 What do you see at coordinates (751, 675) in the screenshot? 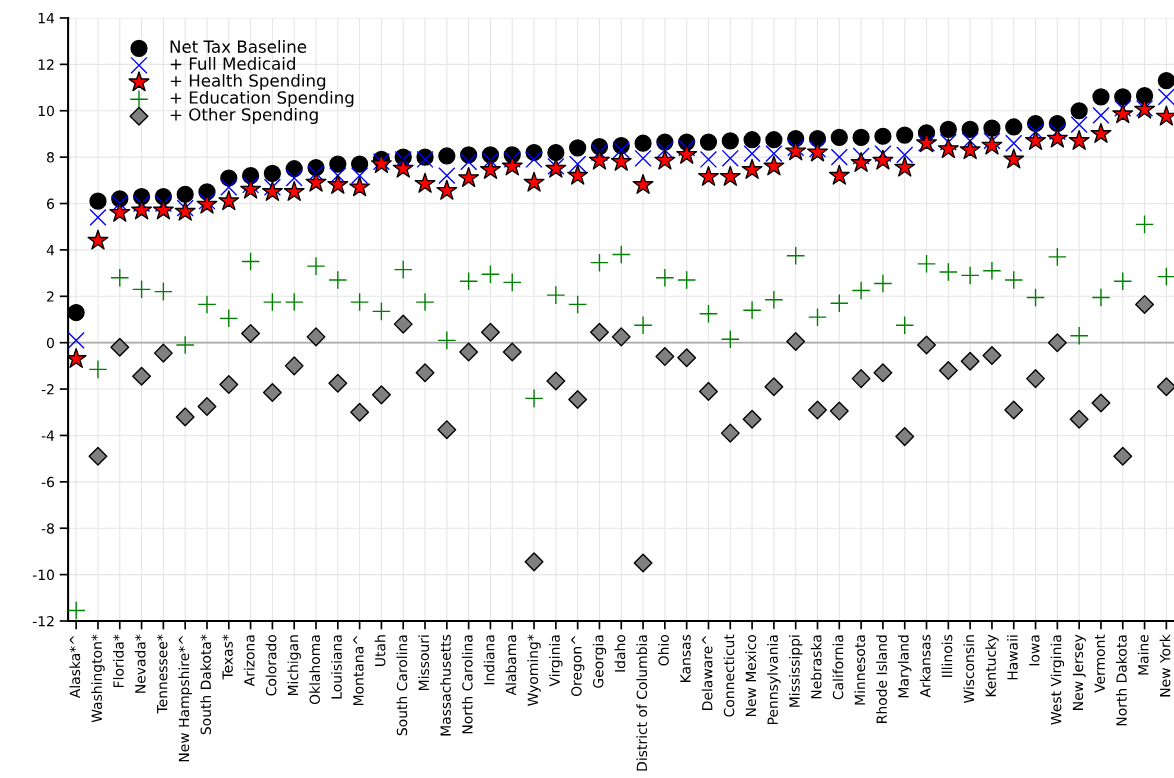
I see `x-tick-label: New Mexico` at bounding box center [751, 675].